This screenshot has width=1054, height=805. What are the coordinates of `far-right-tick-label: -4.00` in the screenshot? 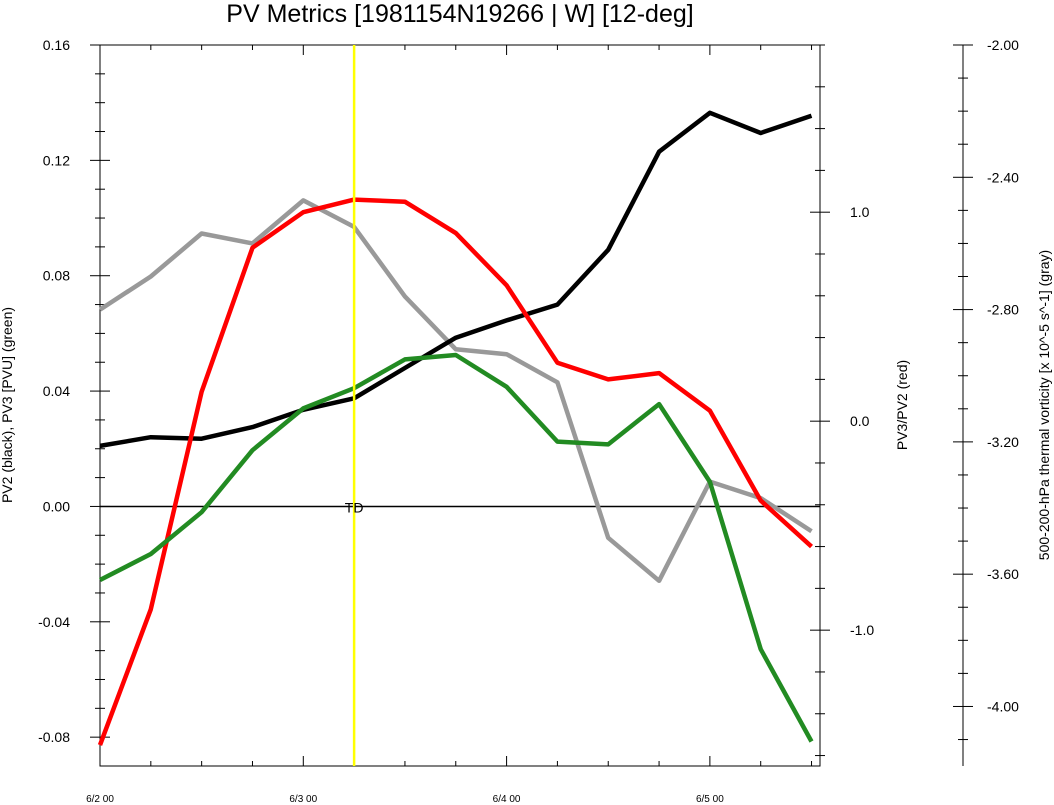 It's located at (1003, 706).